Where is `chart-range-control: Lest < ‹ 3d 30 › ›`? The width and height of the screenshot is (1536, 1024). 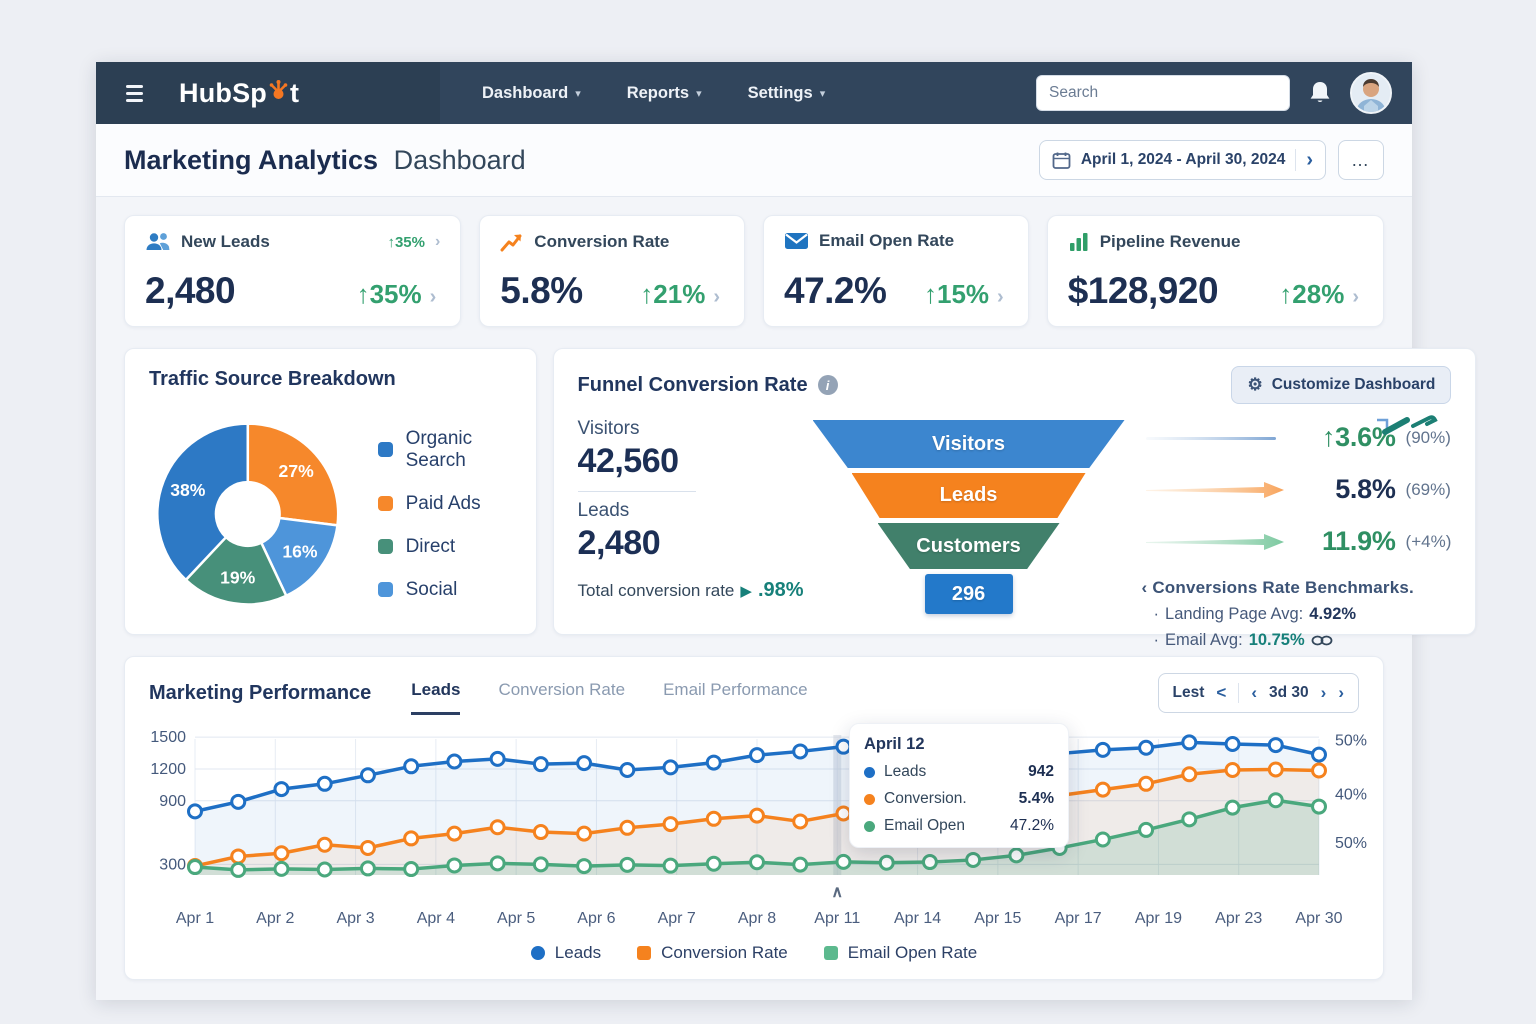
chart-range-control: Lest < ‹ 3d 30 › › is located at coordinates (1258, 693).